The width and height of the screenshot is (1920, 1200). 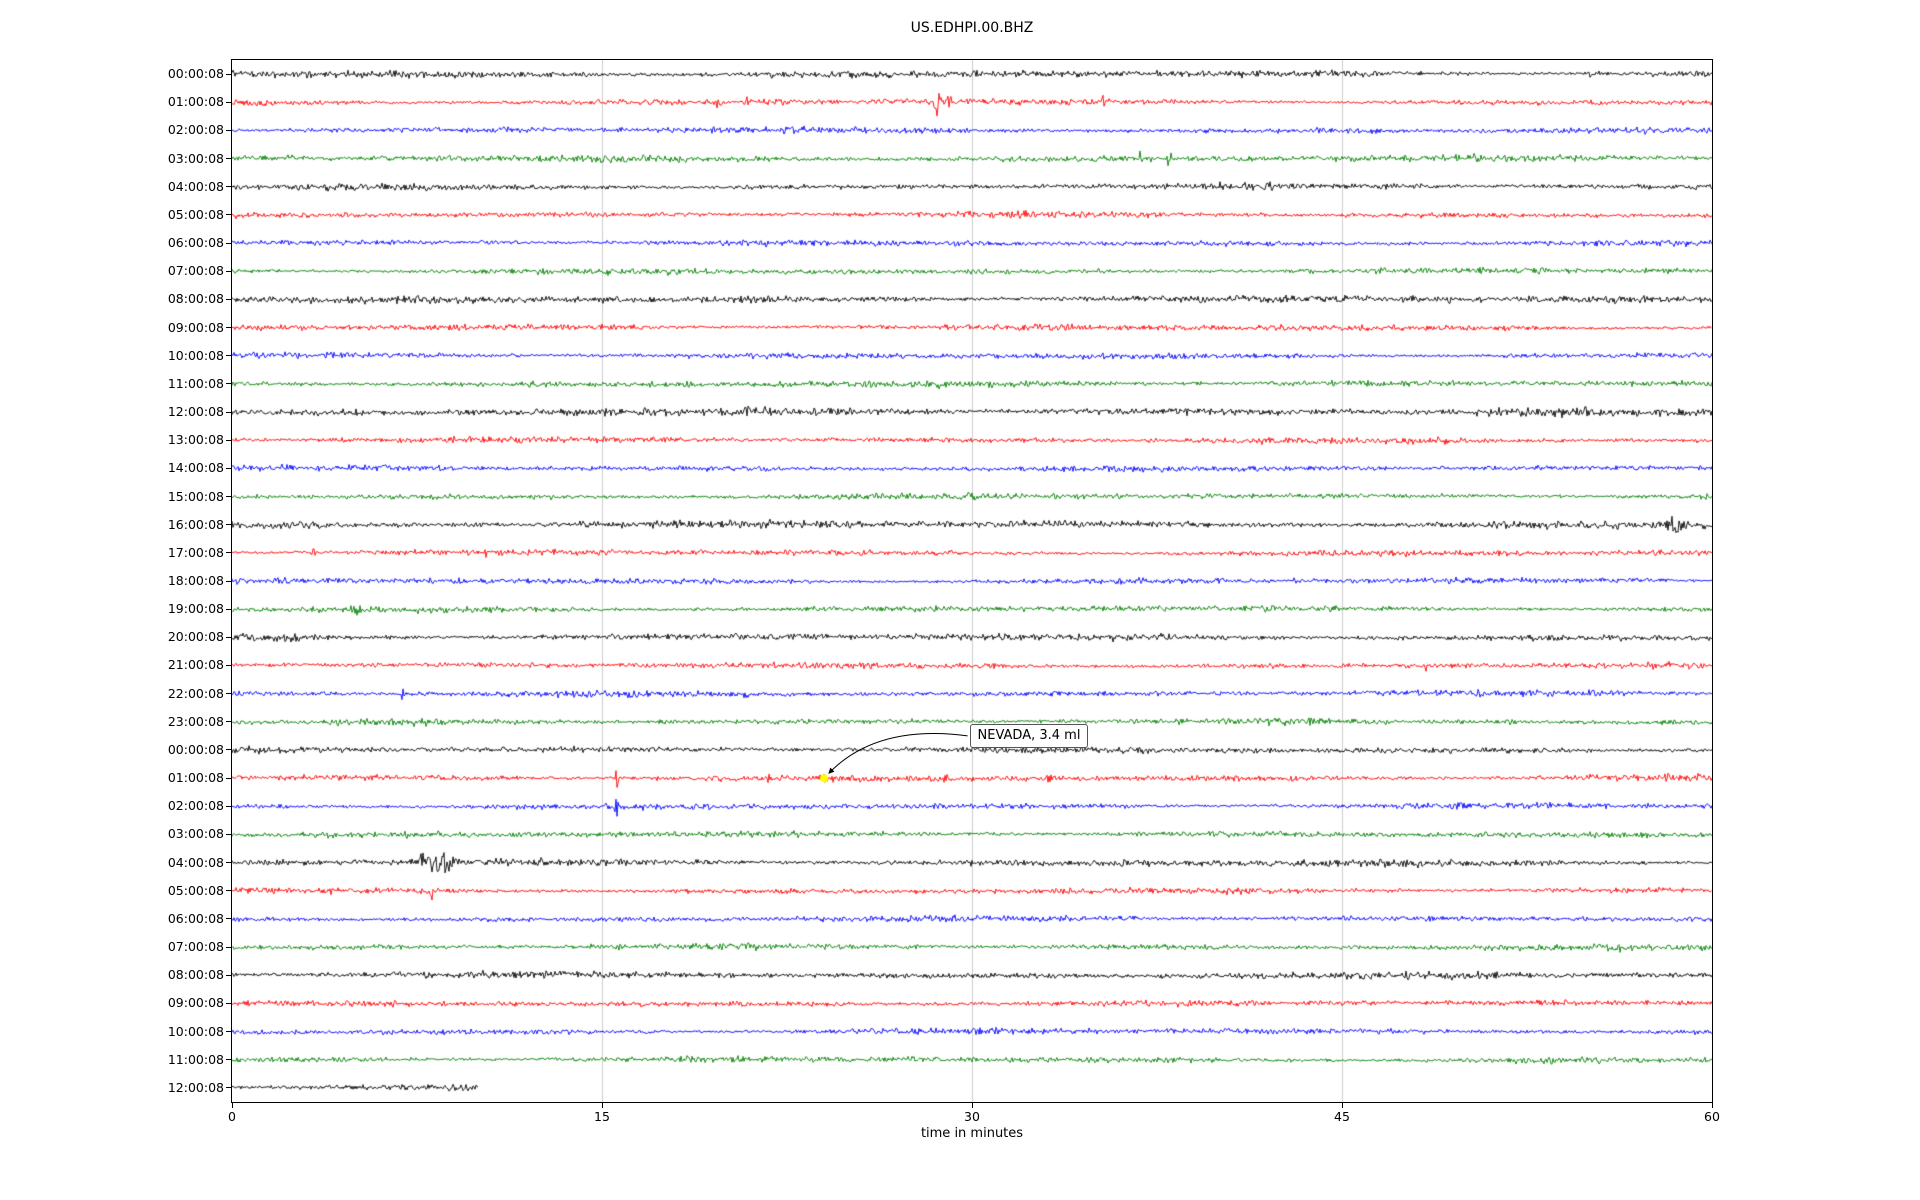 I want to click on x-tick-label: 30, so click(x=972, y=1116).